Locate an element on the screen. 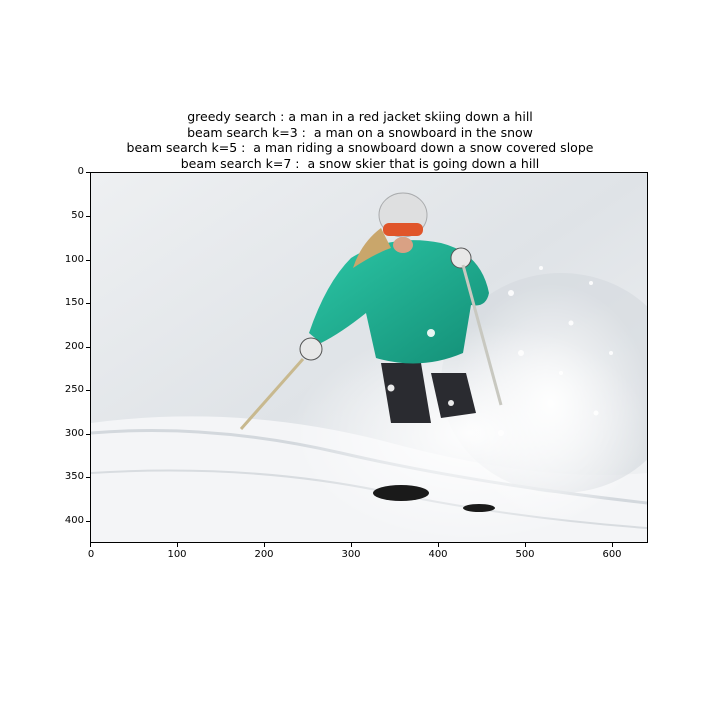  green-jacket is located at coordinates (399, 302).